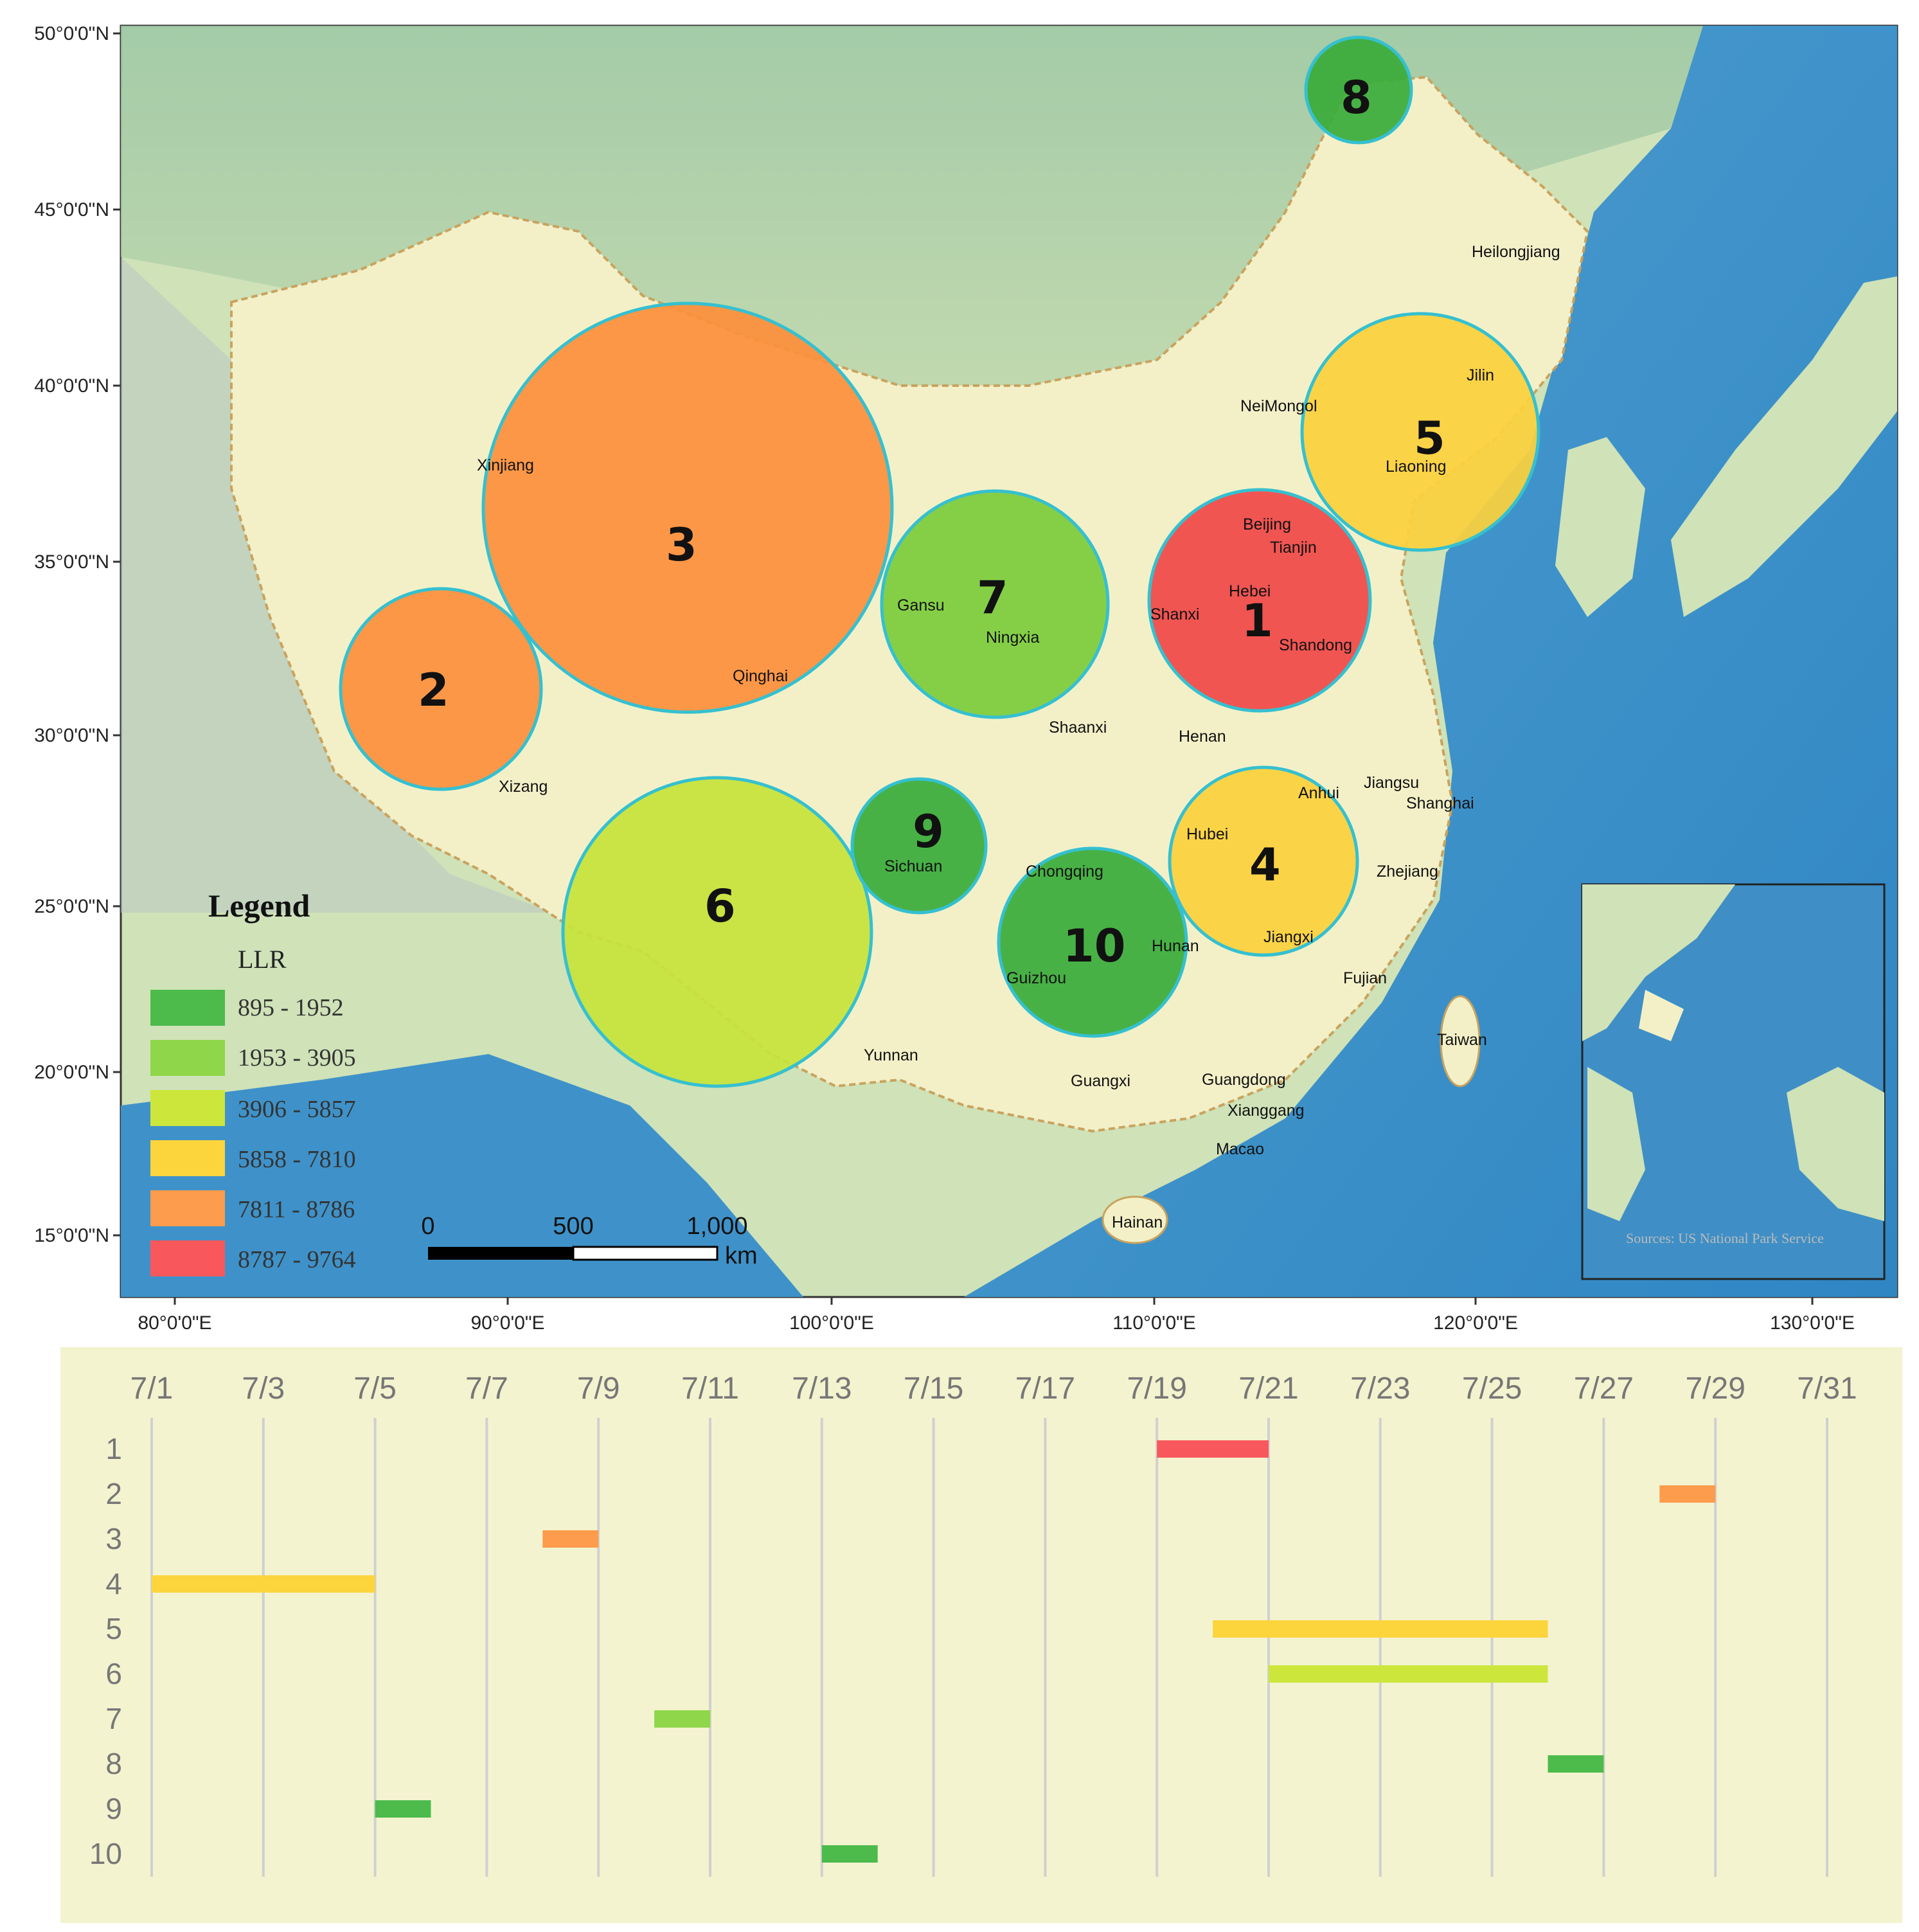 The width and height of the screenshot is (1919, 1932). Describe the element at coordinates (913, 866) in the screenshot. I see `province-label-sichuan: Sichuan` at that location.